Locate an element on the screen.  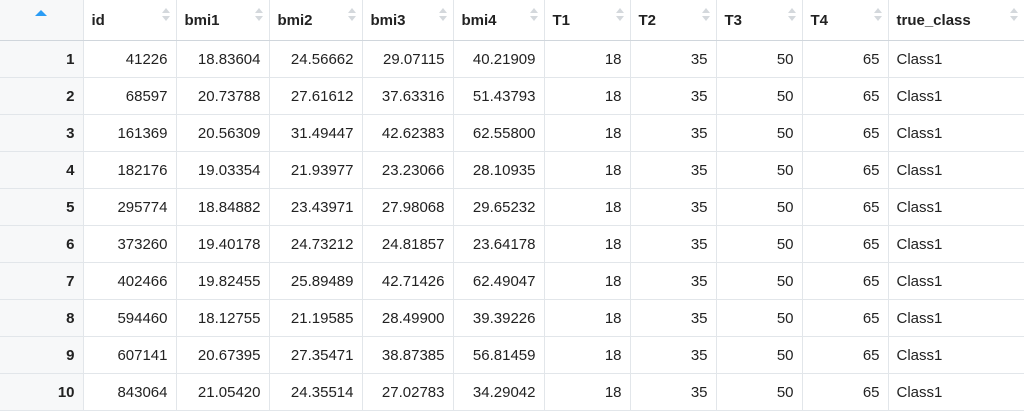
cell-id: 41226 is located at coordinates (130, 59).